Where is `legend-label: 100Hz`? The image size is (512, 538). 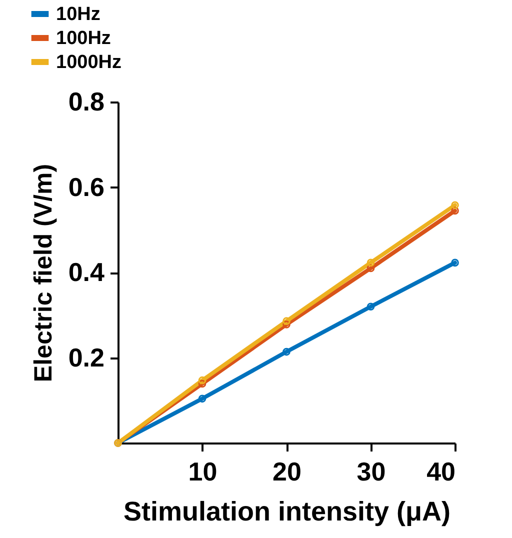
legend-label: 100Hz is located at coordinates (83, 38).